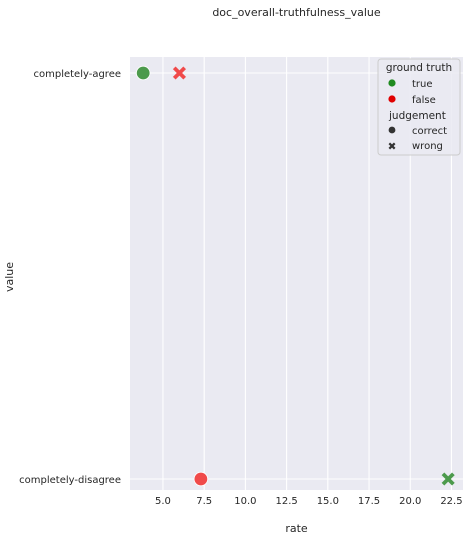 The image size is (471, 540). What do you see at coordinates (417, 116) in the screenshot?
I see `legend-title-judgement: judgement` at bounding box center [417, 116].